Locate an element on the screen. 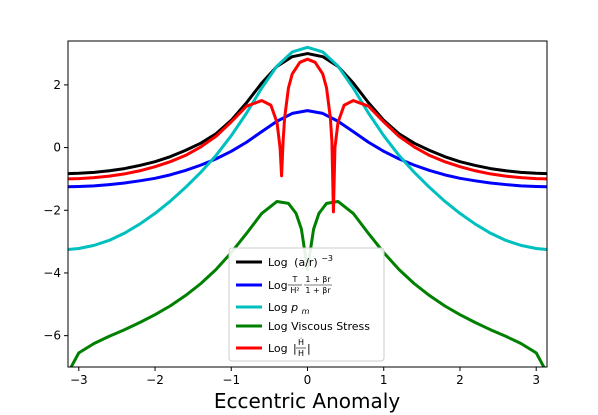 The width and height of the screenshot is (598, 415). legend-label-viscous-stress: Log Viscous Stress is located at coordinates (319, 326).